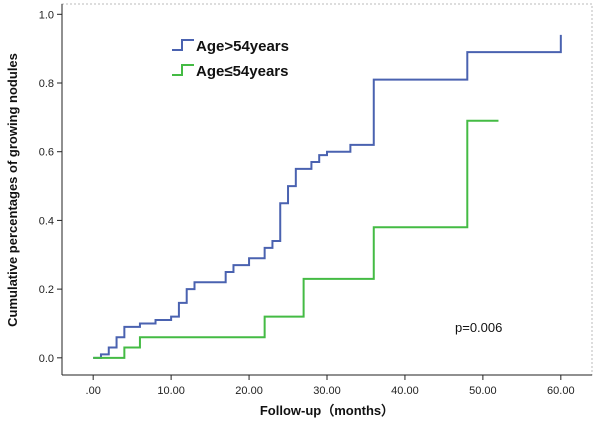  I want to click on legend-label-1: Age>54years, so click(242, 46).